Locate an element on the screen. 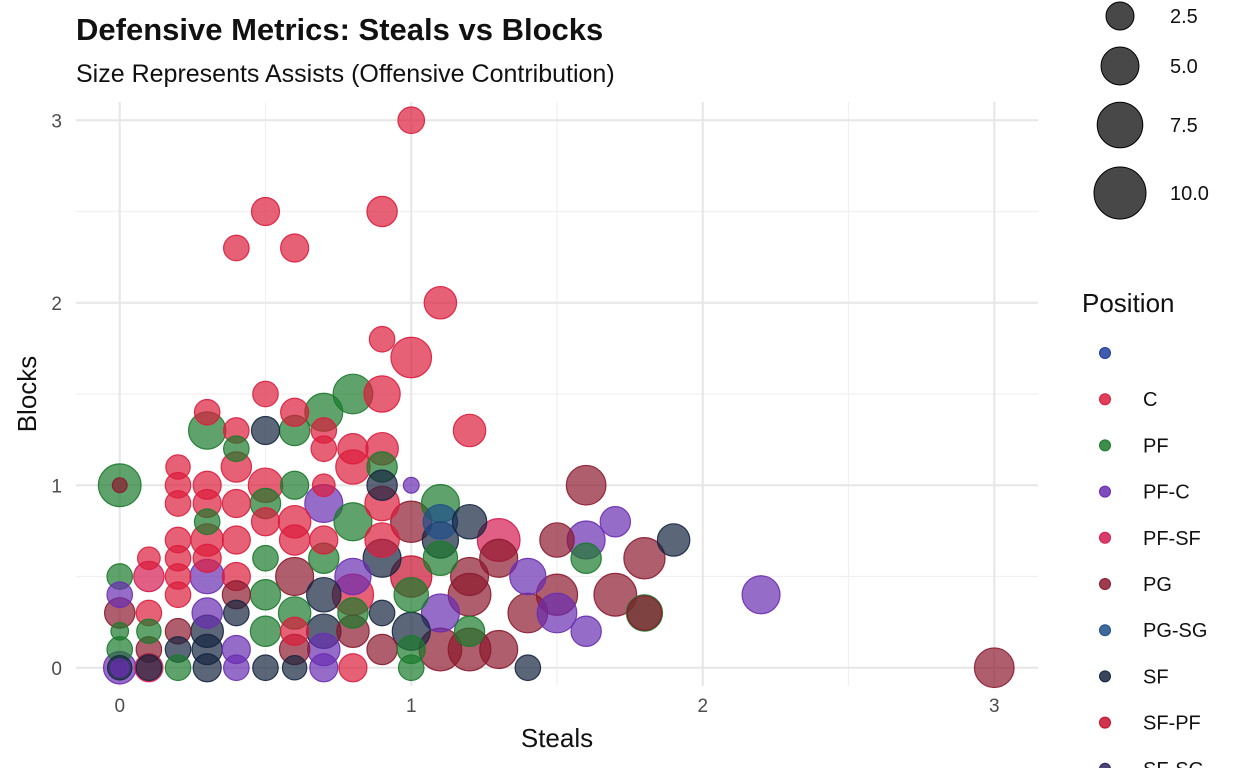 The image size is (1248, 768). x-tick-label: 2 is located at coordinates (702, 706).